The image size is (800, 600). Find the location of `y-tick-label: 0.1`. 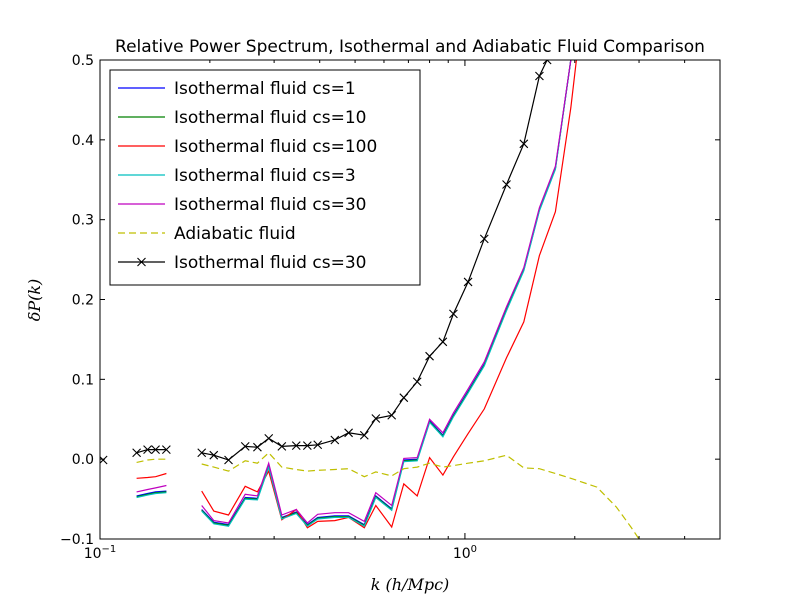

y-tick-label: 0.1 is located at coordinates (83, 380).